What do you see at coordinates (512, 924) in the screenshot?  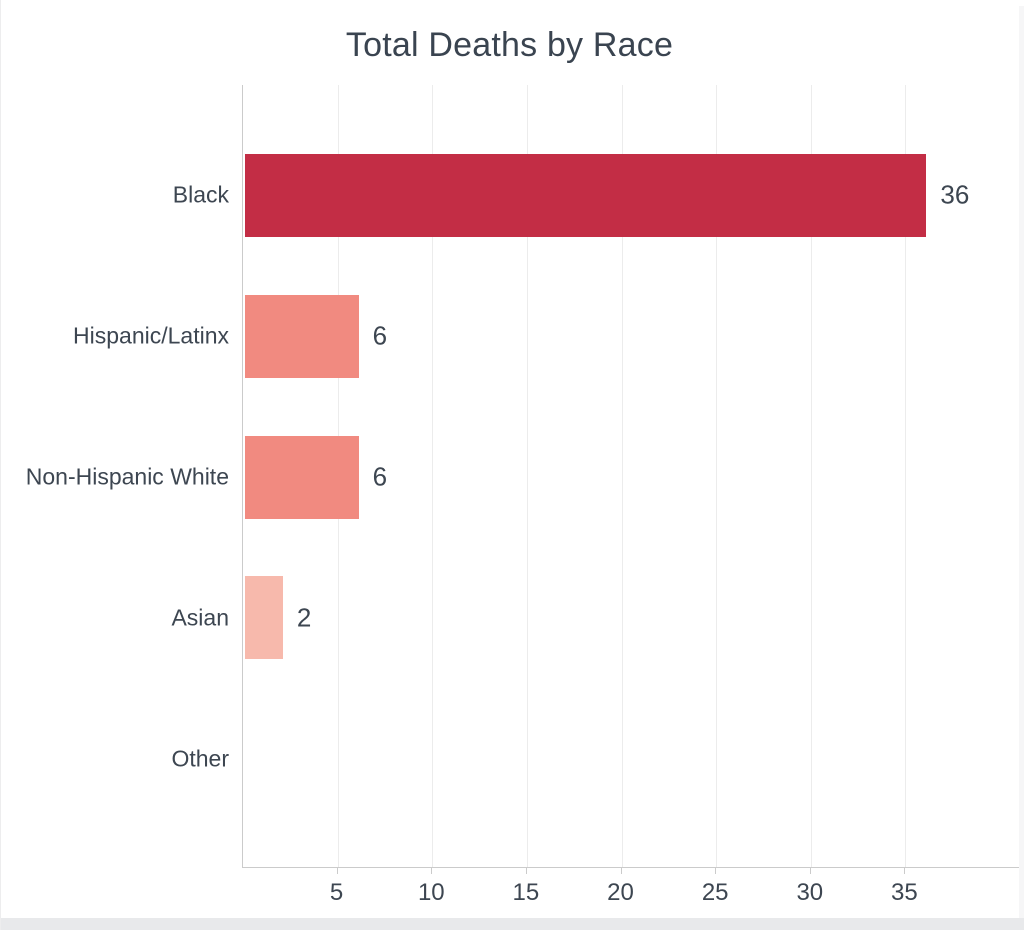 I see `page-bottom-edge` at bounding box center [512, 924].